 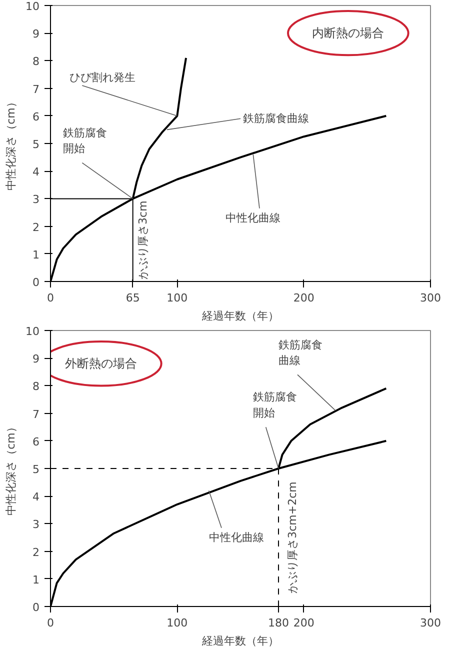 What do you see at coordinates (278, 623) in the screenshot?
I see `x-tick-label: 180` at bounding box center [278, 623].